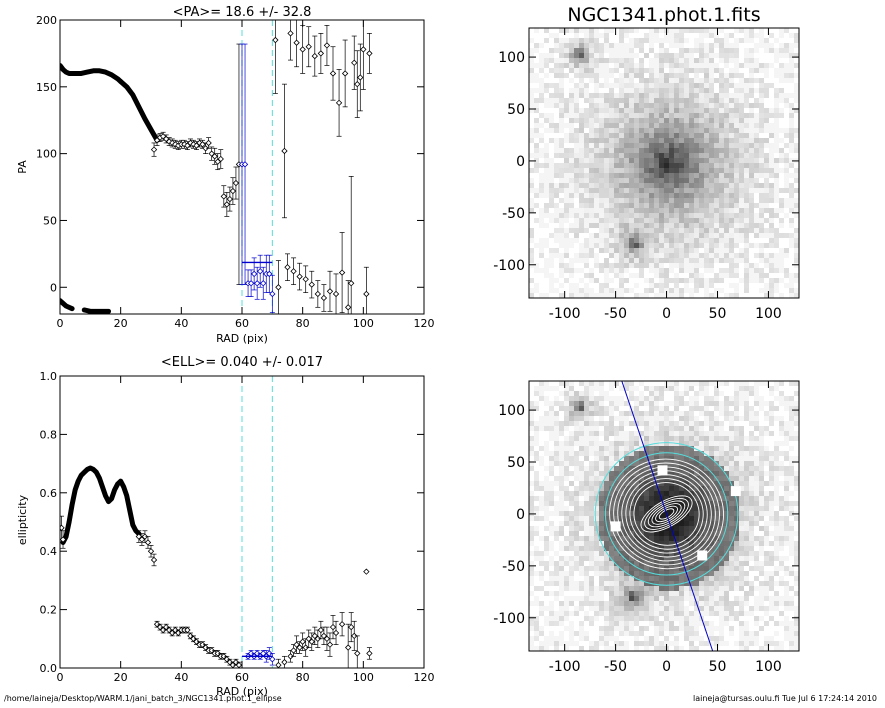 The height and width of the screenshot is (708, 885). What do you see at coordinates (121, 677) in the screenshot?
I see `x-tick-label: 20` at bounding box center [121, 677].